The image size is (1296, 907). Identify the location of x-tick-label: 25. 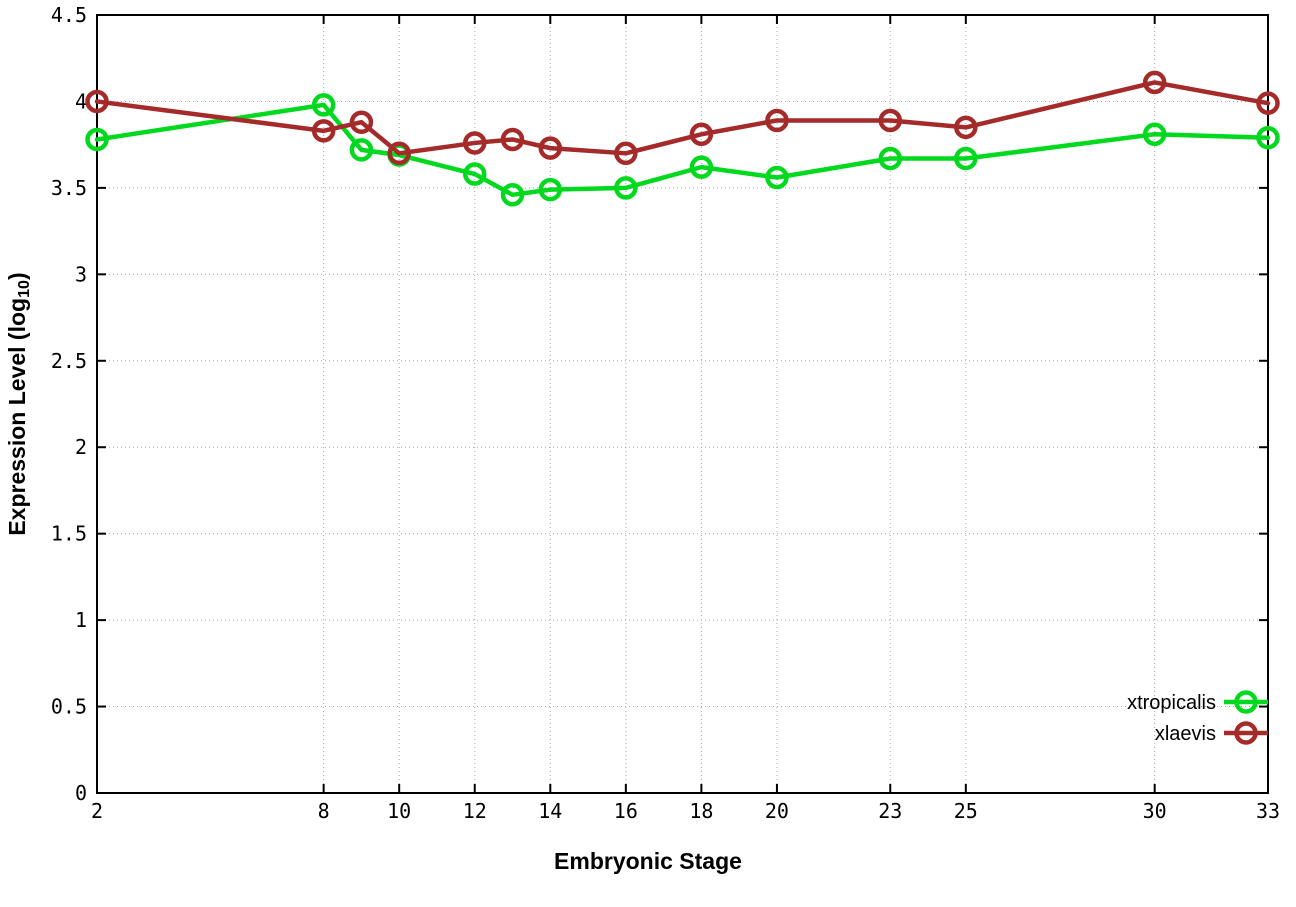
(966, 811).